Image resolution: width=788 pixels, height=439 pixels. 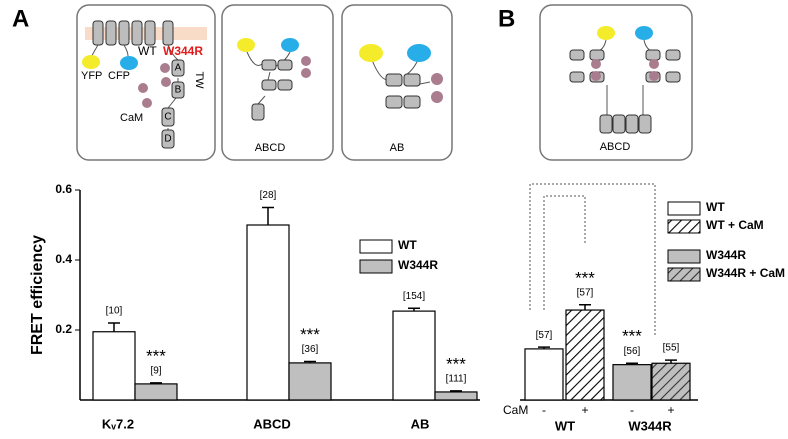 What do you see at coordinates (397, 148) in the screenshot?
I see `label: AB` at bounding box center [397, 148].